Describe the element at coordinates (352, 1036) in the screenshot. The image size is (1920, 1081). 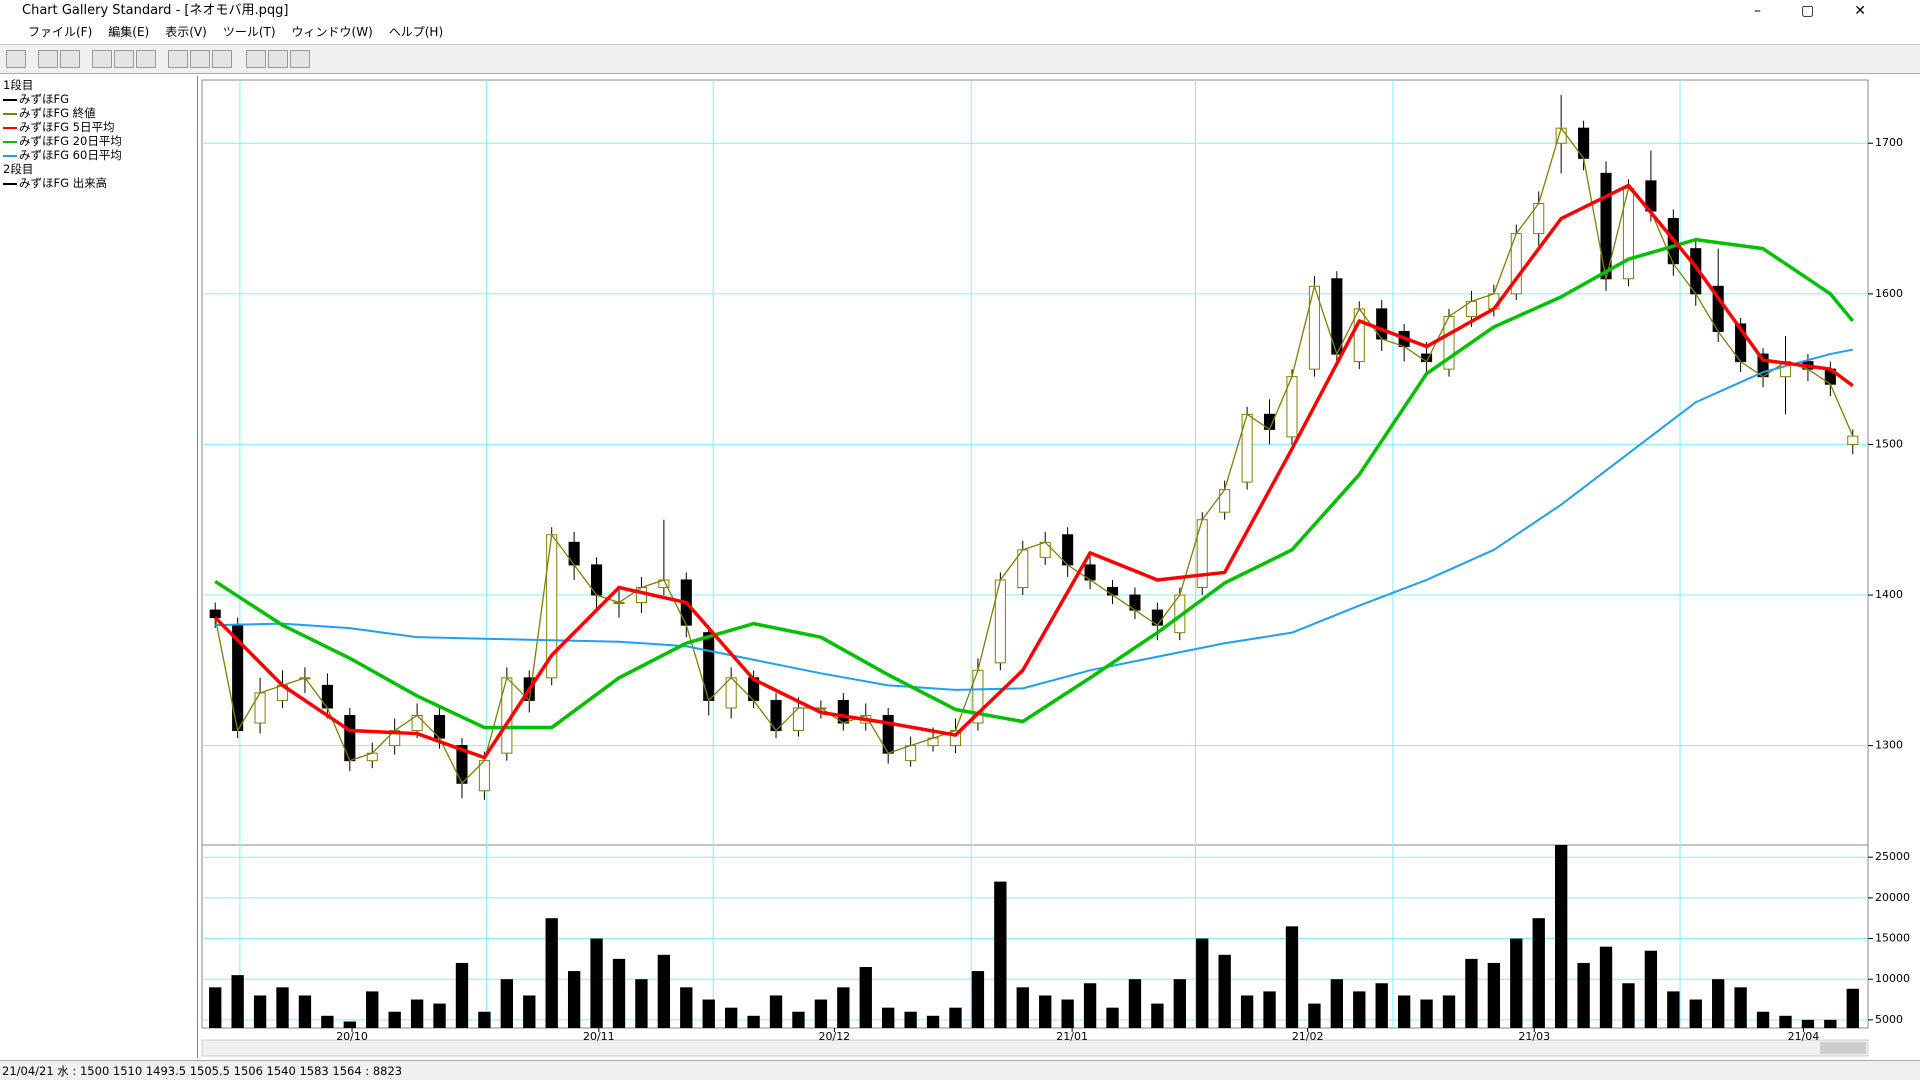
I see `x-tick-label: 20/10` at that location.